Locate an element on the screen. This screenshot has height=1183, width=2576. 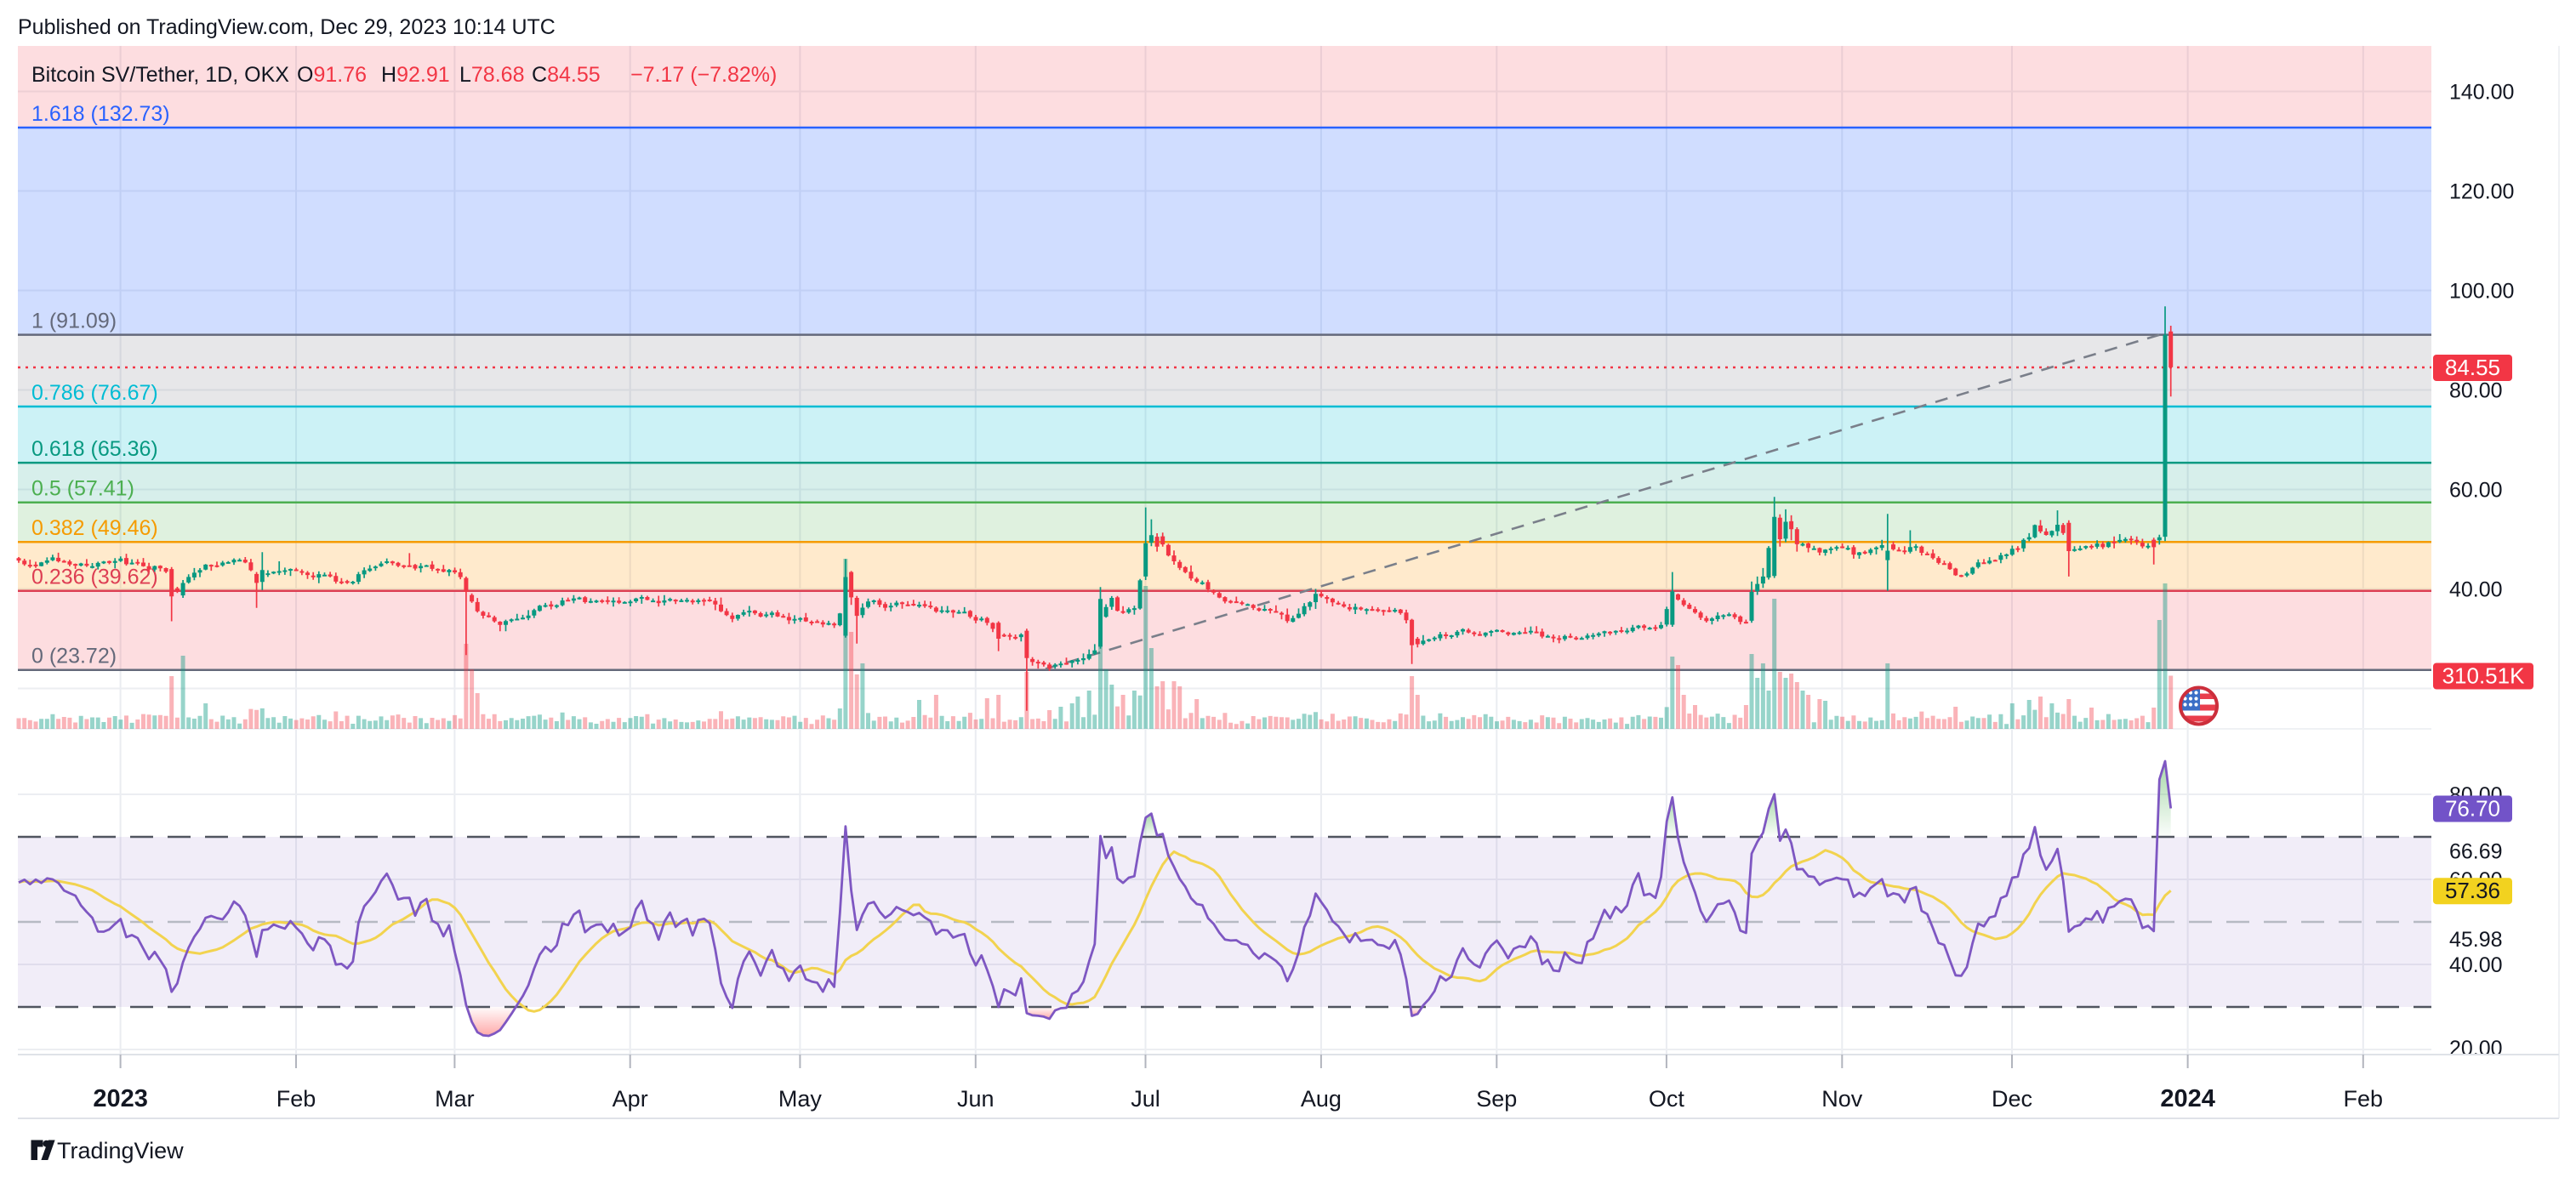
svg-text: 100.00 is located at coordinates (2482, 292).